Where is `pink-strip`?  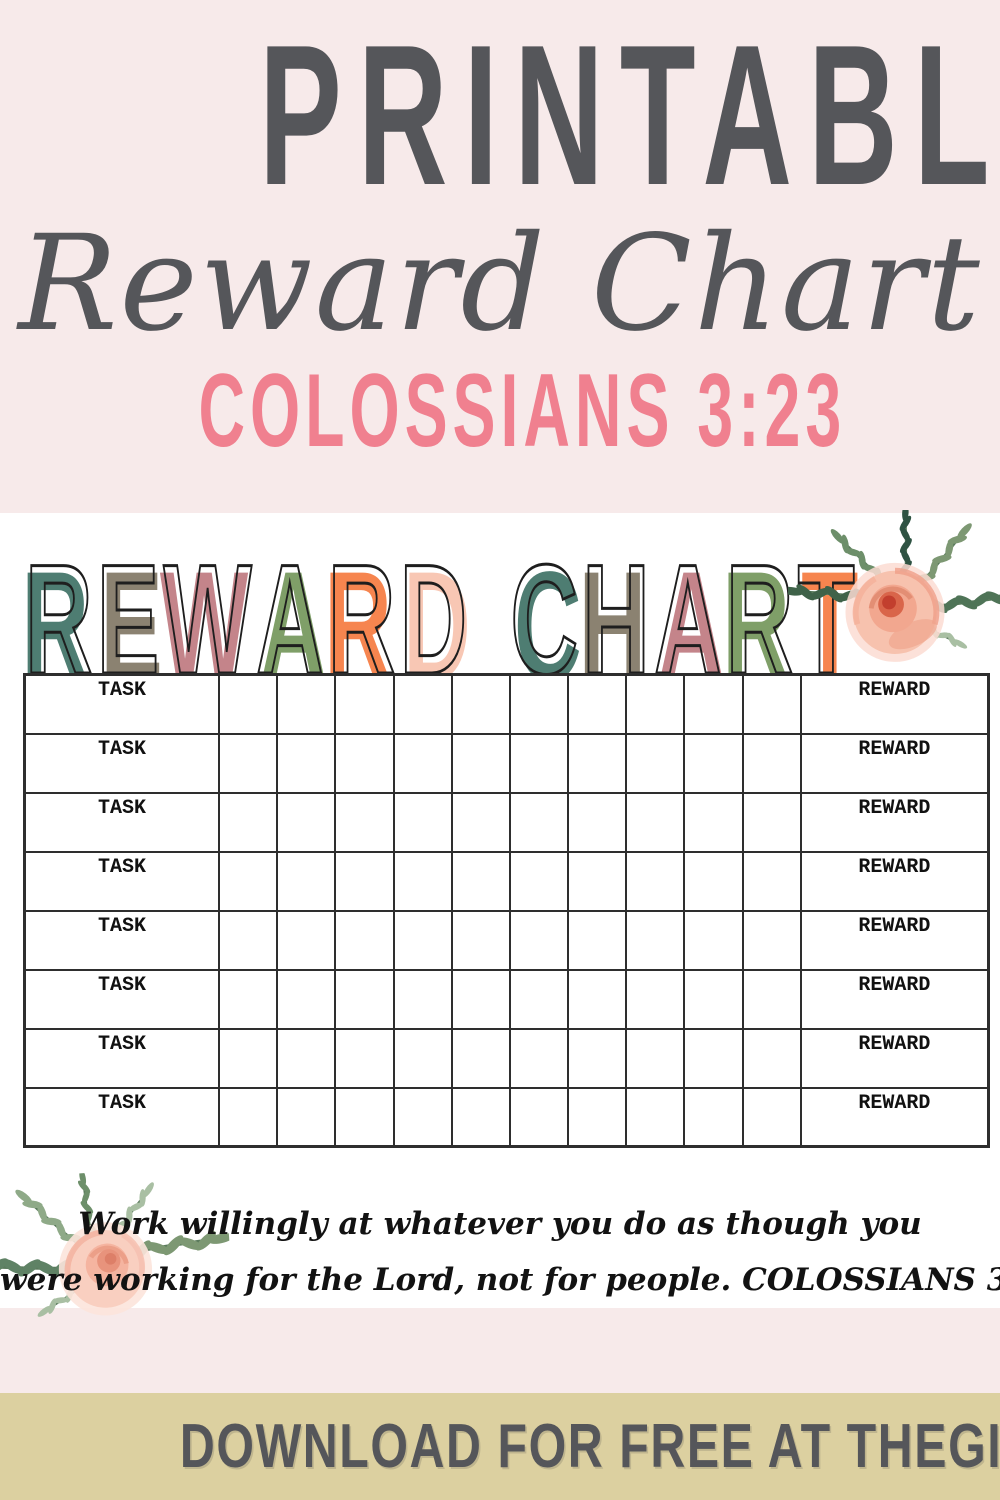
pink-strip is located at coordinates (500, 1350).